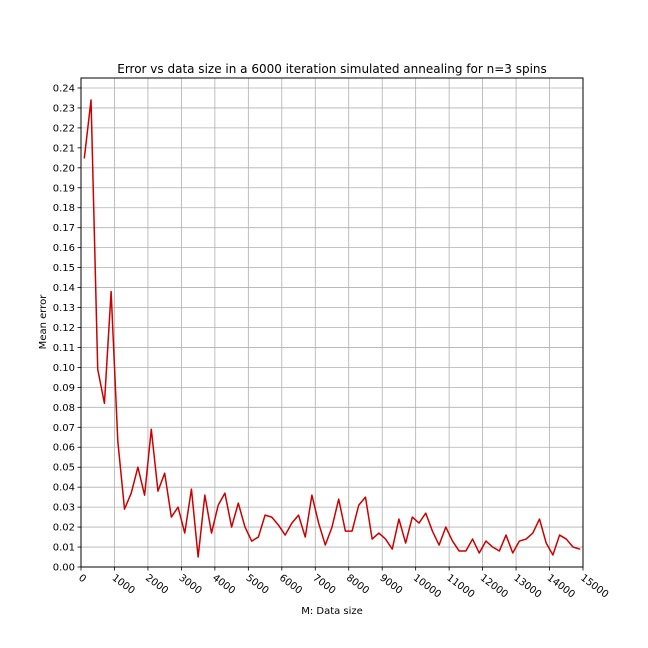 This screenshot has width=648, height=648. I want to click on y-tick-label: 0.08, so click(64, 408).